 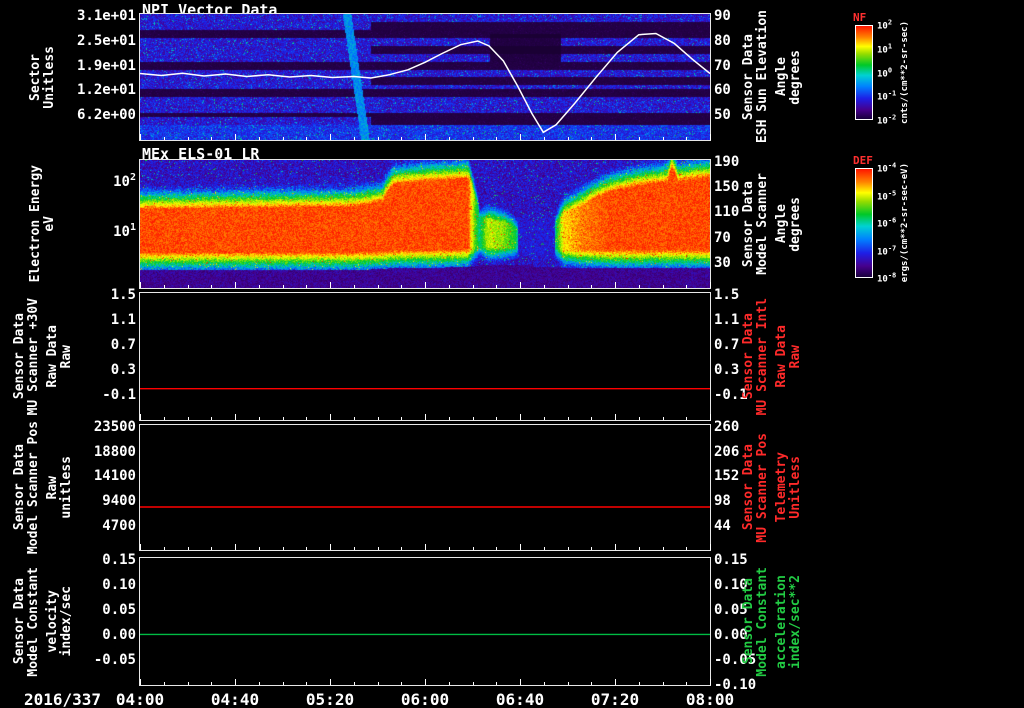 What do you see at coordinates (119, 635) in the screenshot?
I see `y-tick-label-left: 0.00` at bounding box center [119, 635].